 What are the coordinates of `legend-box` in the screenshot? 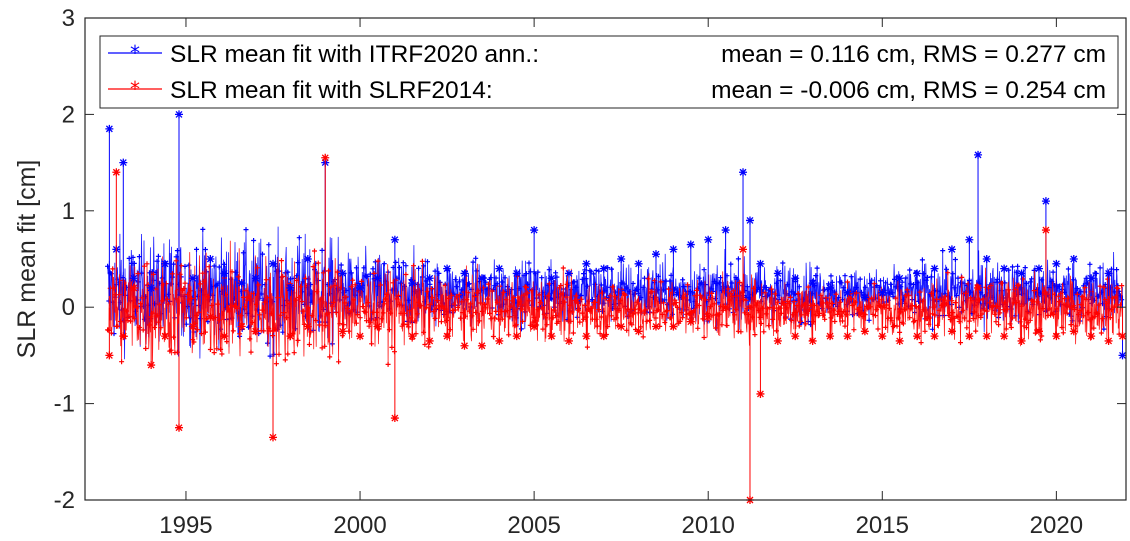 It's located at (609, 72).